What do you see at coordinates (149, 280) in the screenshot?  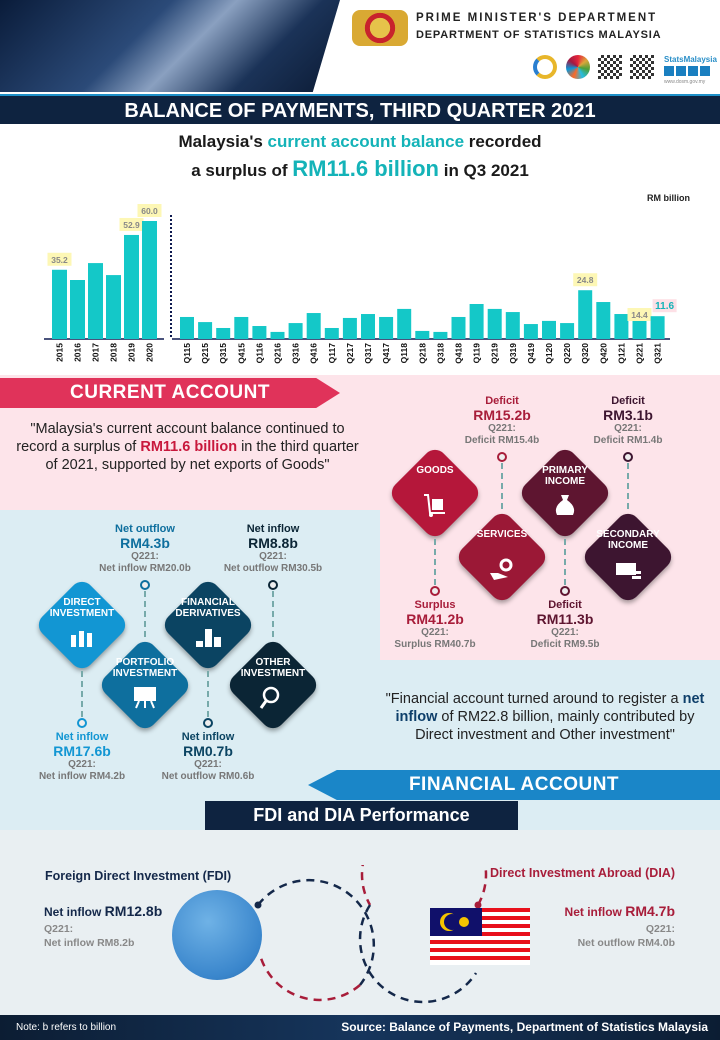 I see `bar-2020` at bounding box center [149, 280].